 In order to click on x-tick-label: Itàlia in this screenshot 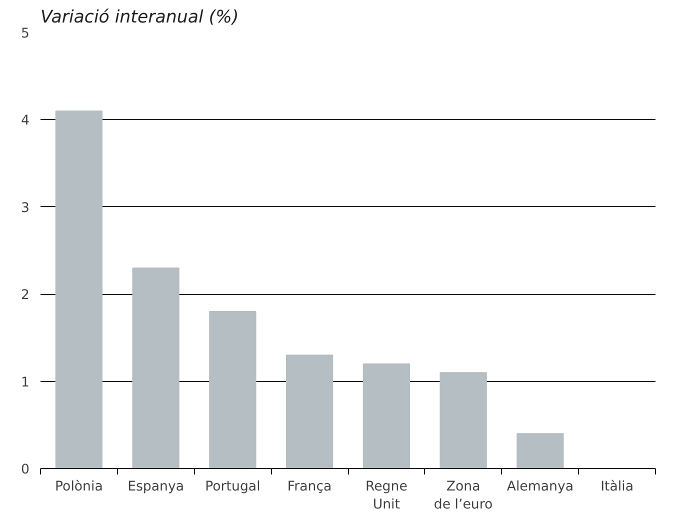, I will do `click(617, 487)`.